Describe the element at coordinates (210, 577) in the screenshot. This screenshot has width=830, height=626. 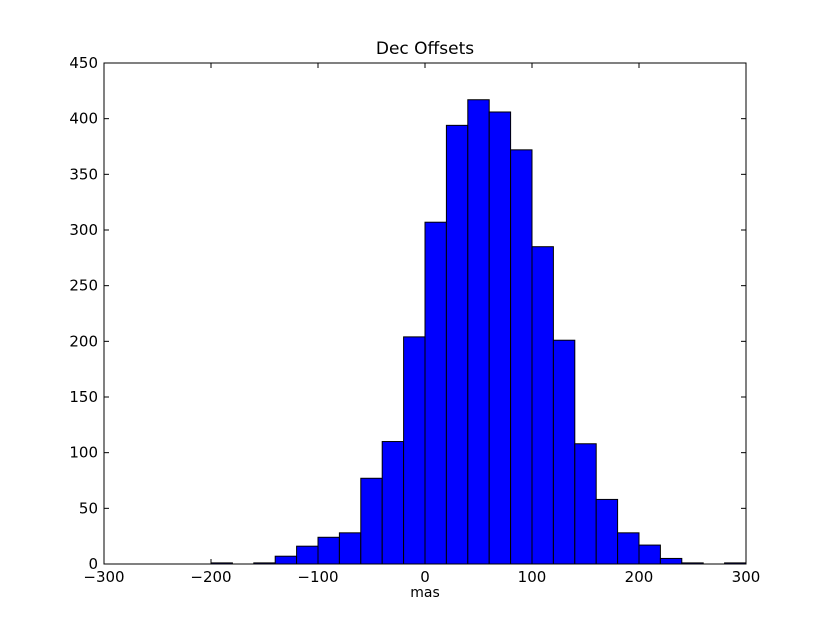
I see `x-tick-label: −200` at that location.